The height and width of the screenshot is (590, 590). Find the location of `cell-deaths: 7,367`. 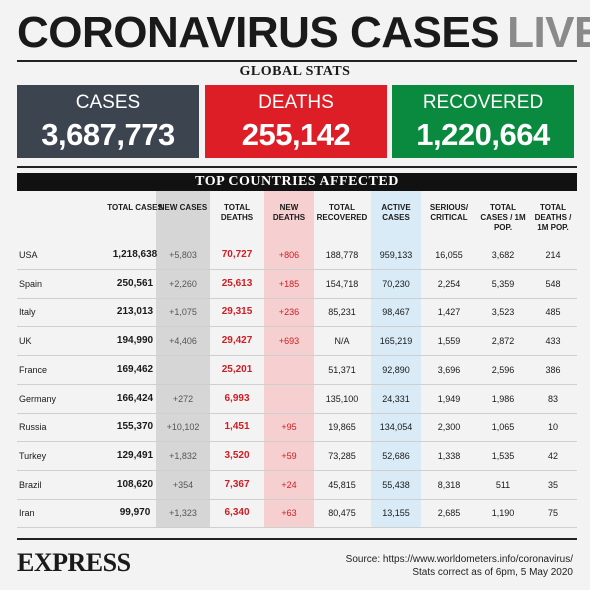

cell-deaths: 7,367 is located at coordinates (237, 484).